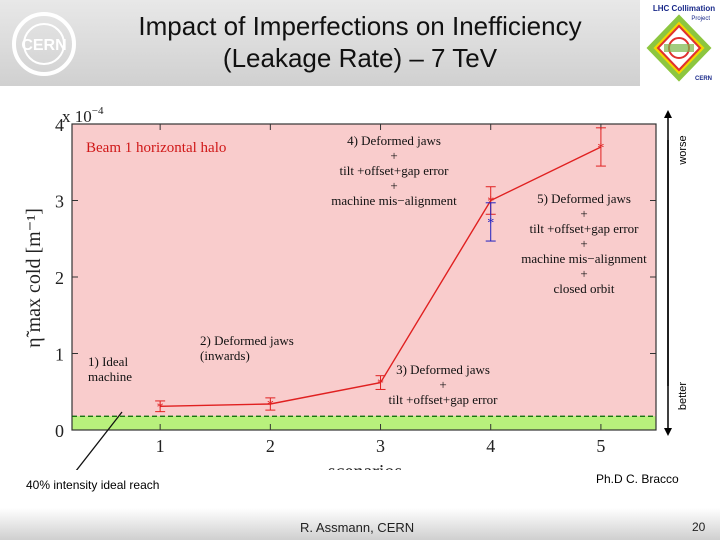 This screenshot has height=540, width=720. Describe the element at coordinates (684, 8) in the screenshot. I see `lhc-logo-line1: LHC Collimation` at that location.